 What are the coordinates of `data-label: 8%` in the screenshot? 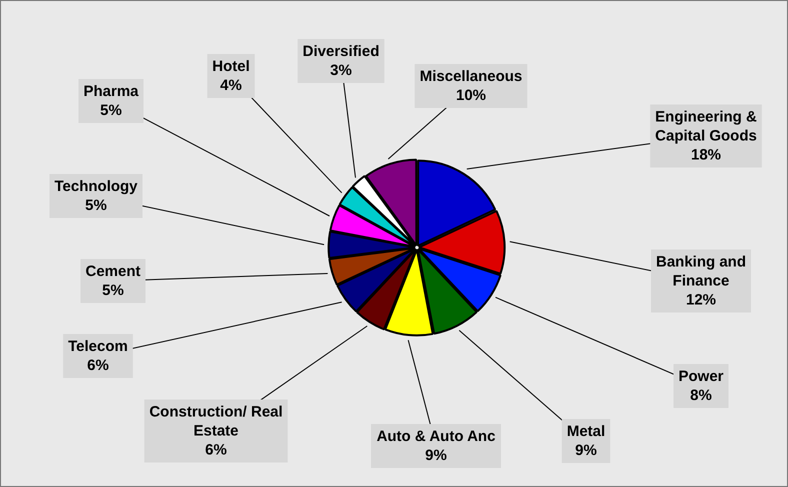 It's located at (701, 395).